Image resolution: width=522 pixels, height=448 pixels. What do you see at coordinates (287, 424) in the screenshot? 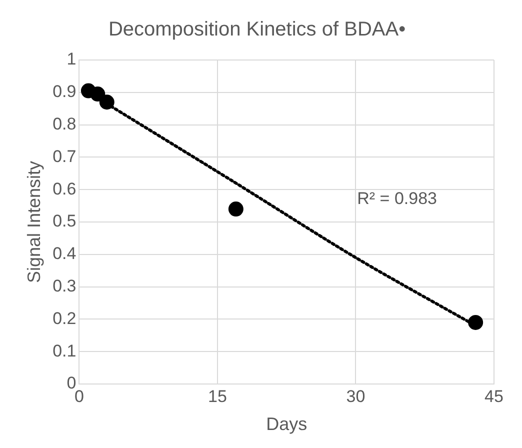
I see `x-axis-title: Days` at bounding box center [287, 424].